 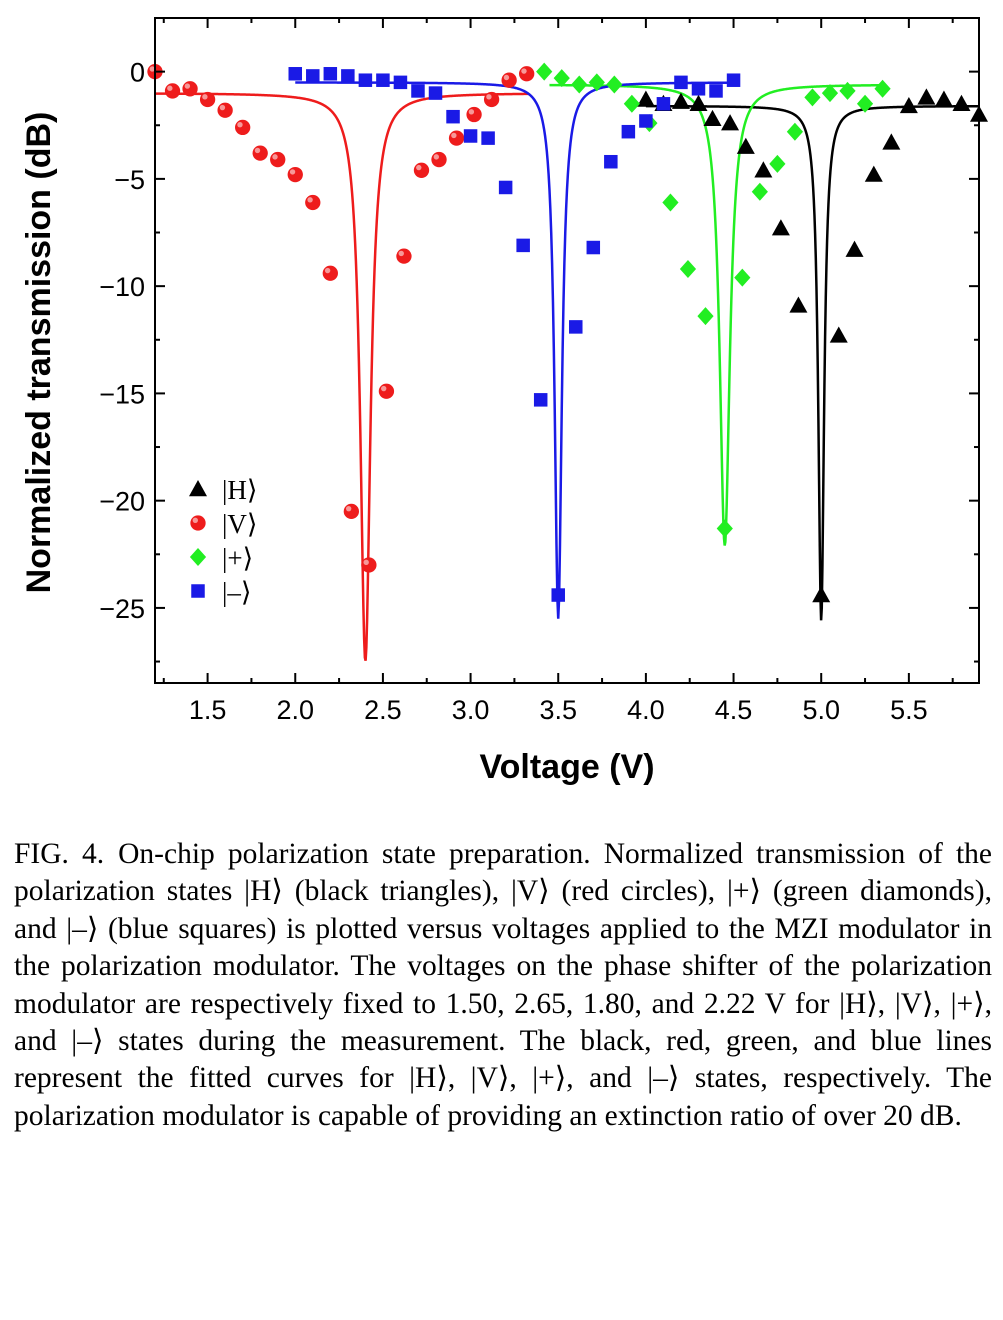 I want to click on x-tick-label: 4.0, so click(x=646, y=710).